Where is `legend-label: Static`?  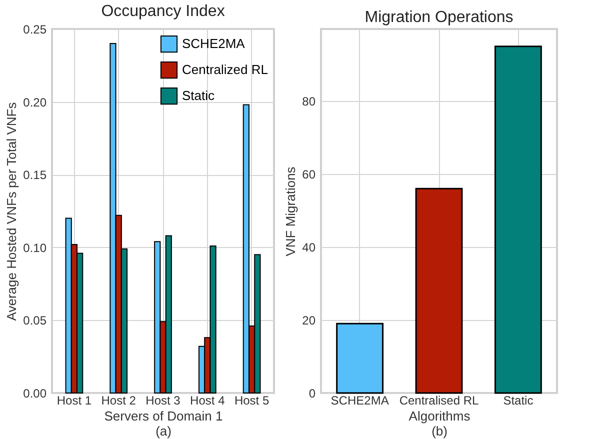
legend-label: Static is located at coordinates (199, 95).